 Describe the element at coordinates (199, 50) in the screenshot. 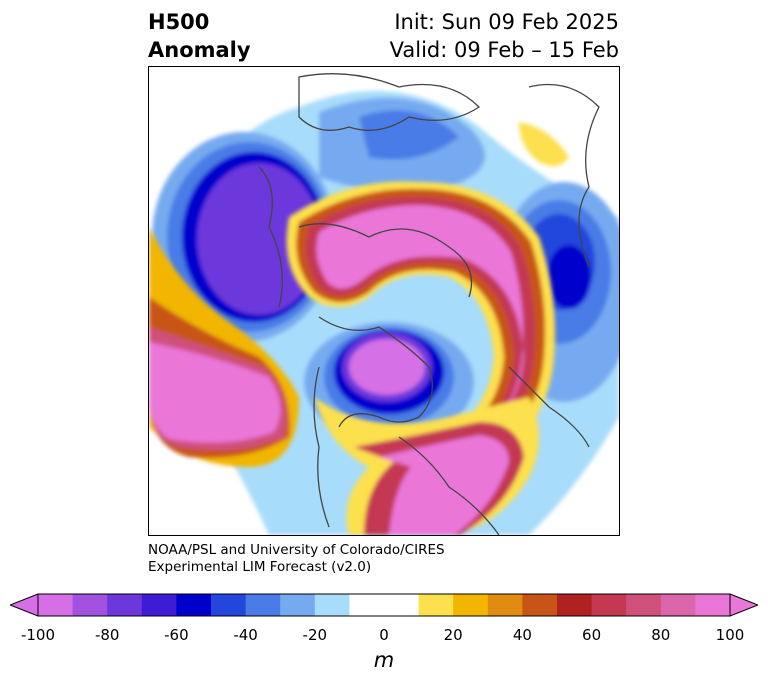

I see `title-line-2: Anomaly` at that location.